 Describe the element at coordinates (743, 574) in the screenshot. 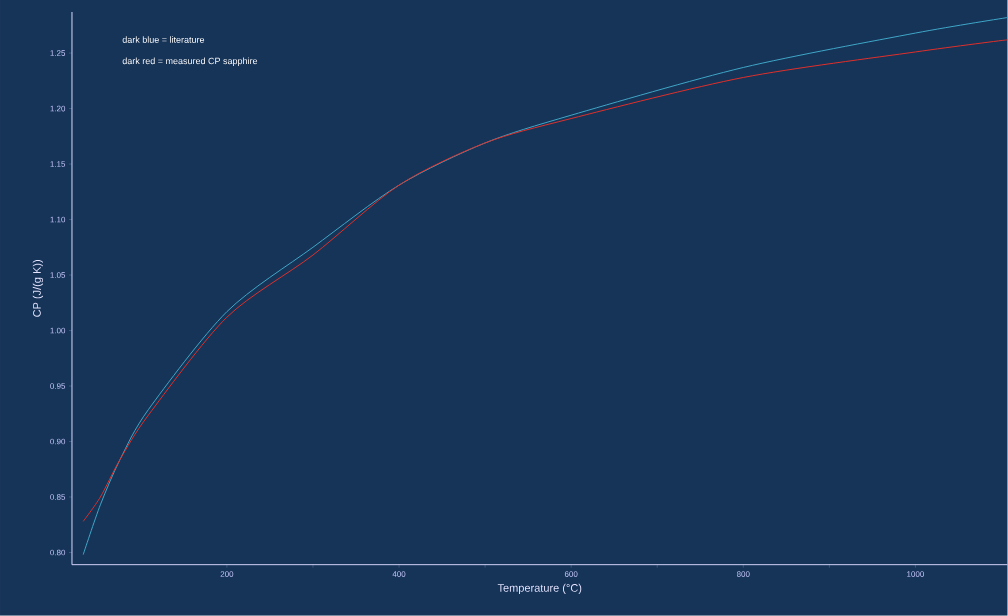

I see `x-tick-label: 800` at that location.